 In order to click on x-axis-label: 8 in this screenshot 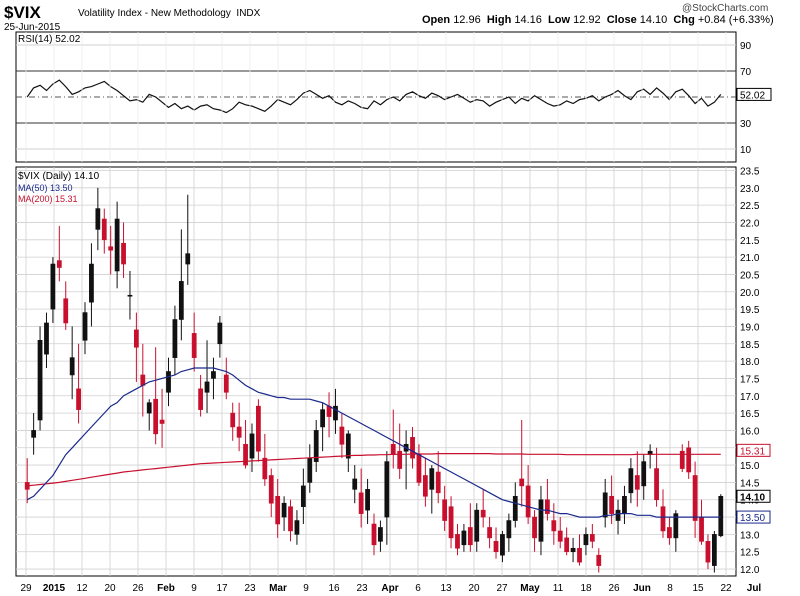, I will do `click(670, 588)`.